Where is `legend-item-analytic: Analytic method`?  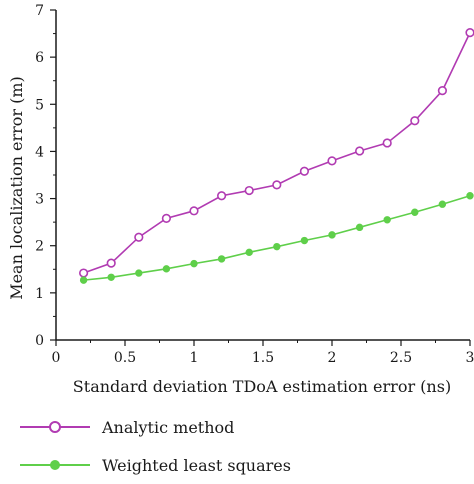
legend-item-analytic: Analytic method is located at coordinates (155, 427).